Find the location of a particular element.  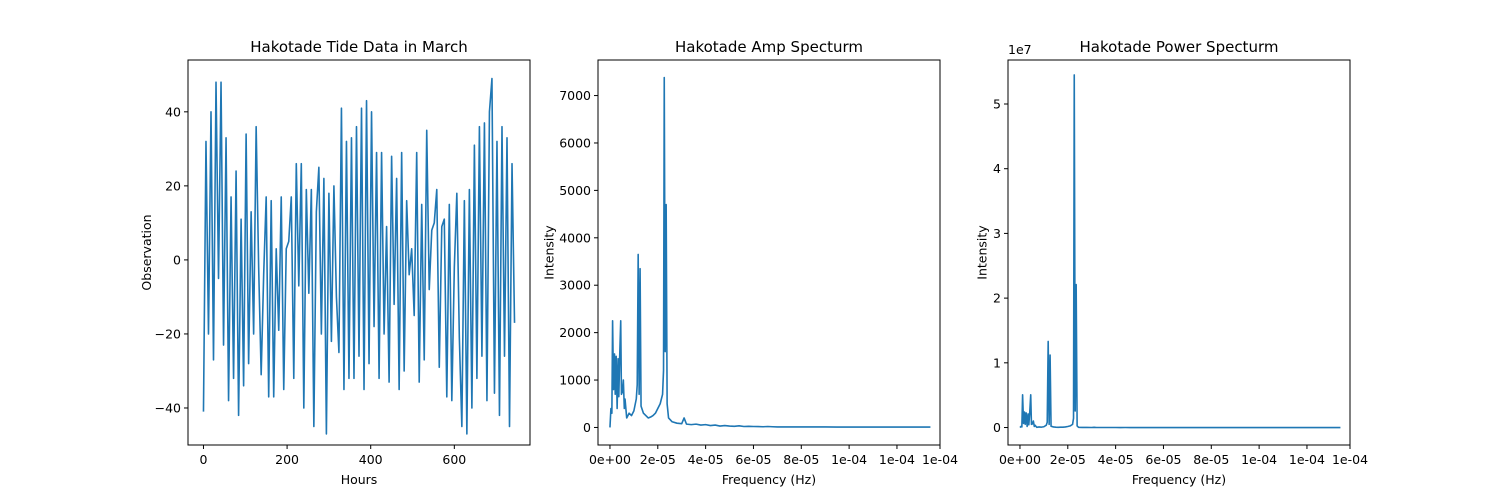

x-tick-label: 400 is located at coordinates (371, 459).